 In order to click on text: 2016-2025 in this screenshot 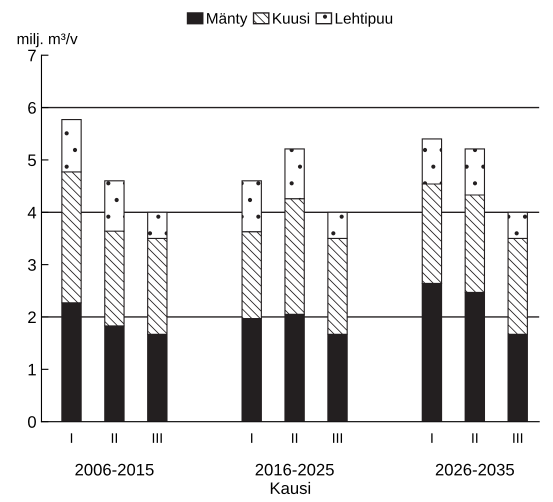, I will do `click(295, 470)`.